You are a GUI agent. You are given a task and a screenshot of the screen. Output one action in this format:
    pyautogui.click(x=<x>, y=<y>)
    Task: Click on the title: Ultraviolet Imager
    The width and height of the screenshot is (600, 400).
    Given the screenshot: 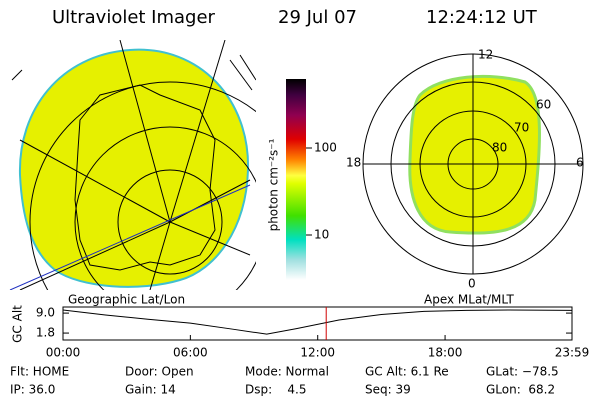 What is the action you would take?
    pyautogui.click(x=134, y=17)
    